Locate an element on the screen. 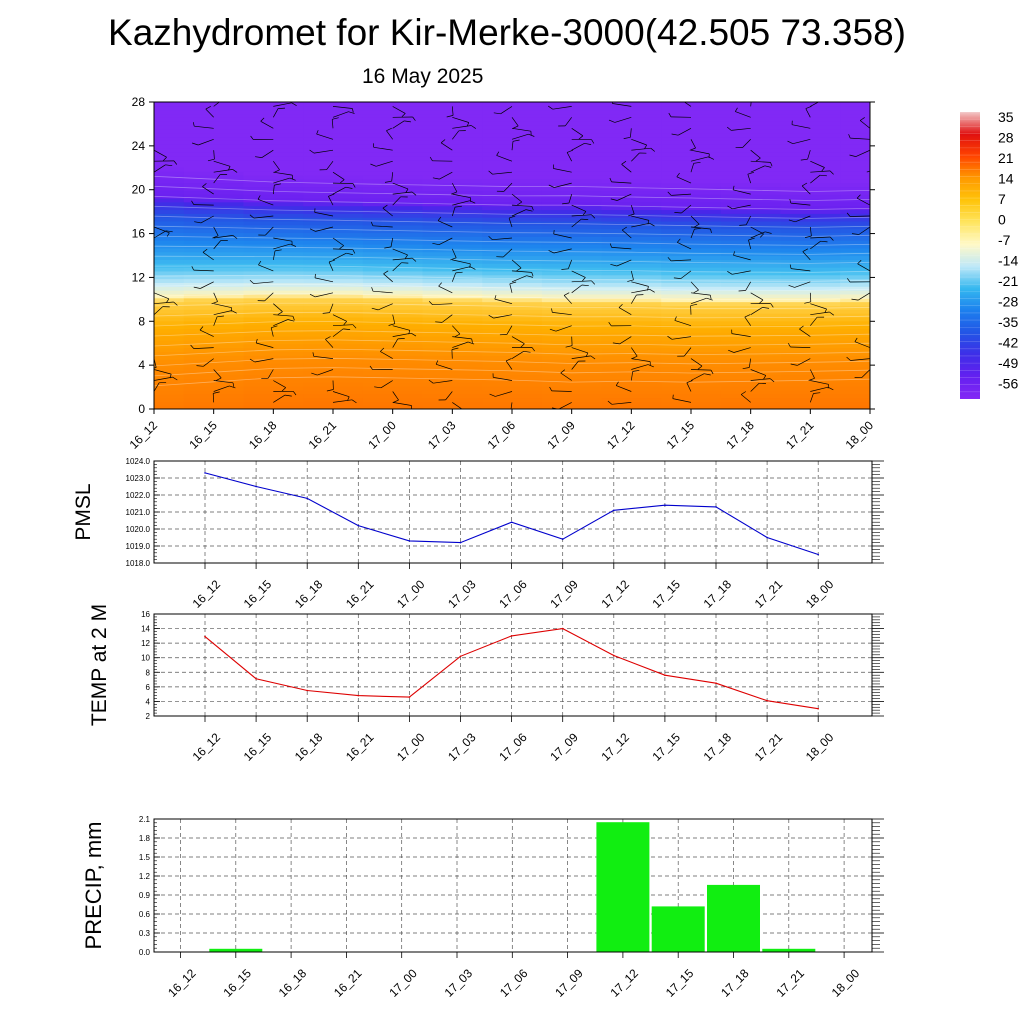 Image resolution: width=1024 pixels, height=1024 pixels. x-tick-label: 17_03 is located at coordinates (462, 594).